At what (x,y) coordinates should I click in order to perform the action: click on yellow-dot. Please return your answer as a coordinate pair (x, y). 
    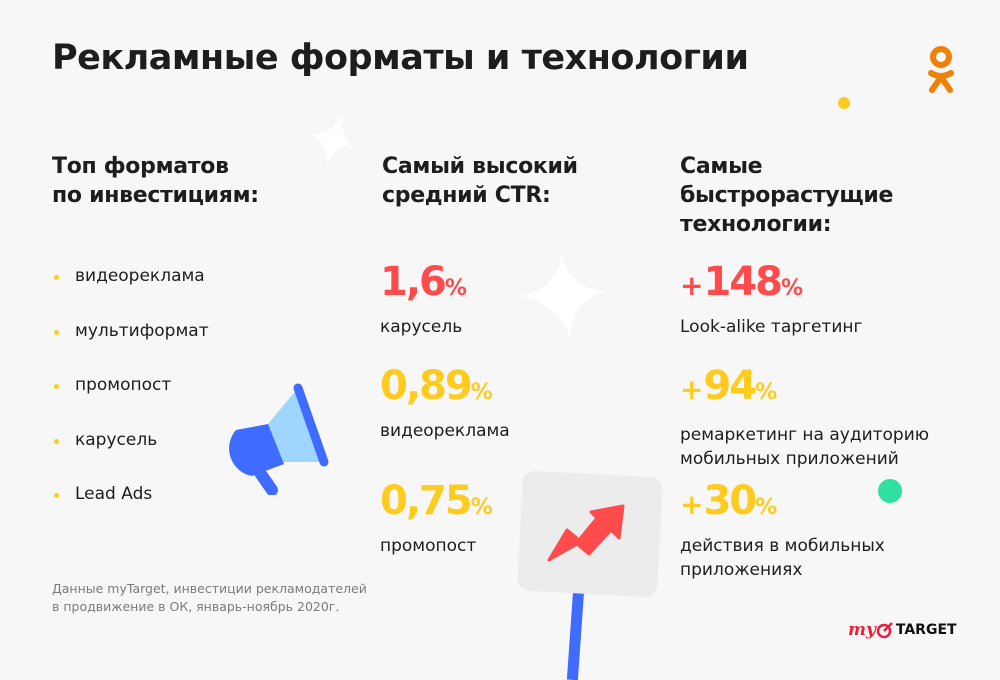
    Looking at the image, I should click on (844, 103).